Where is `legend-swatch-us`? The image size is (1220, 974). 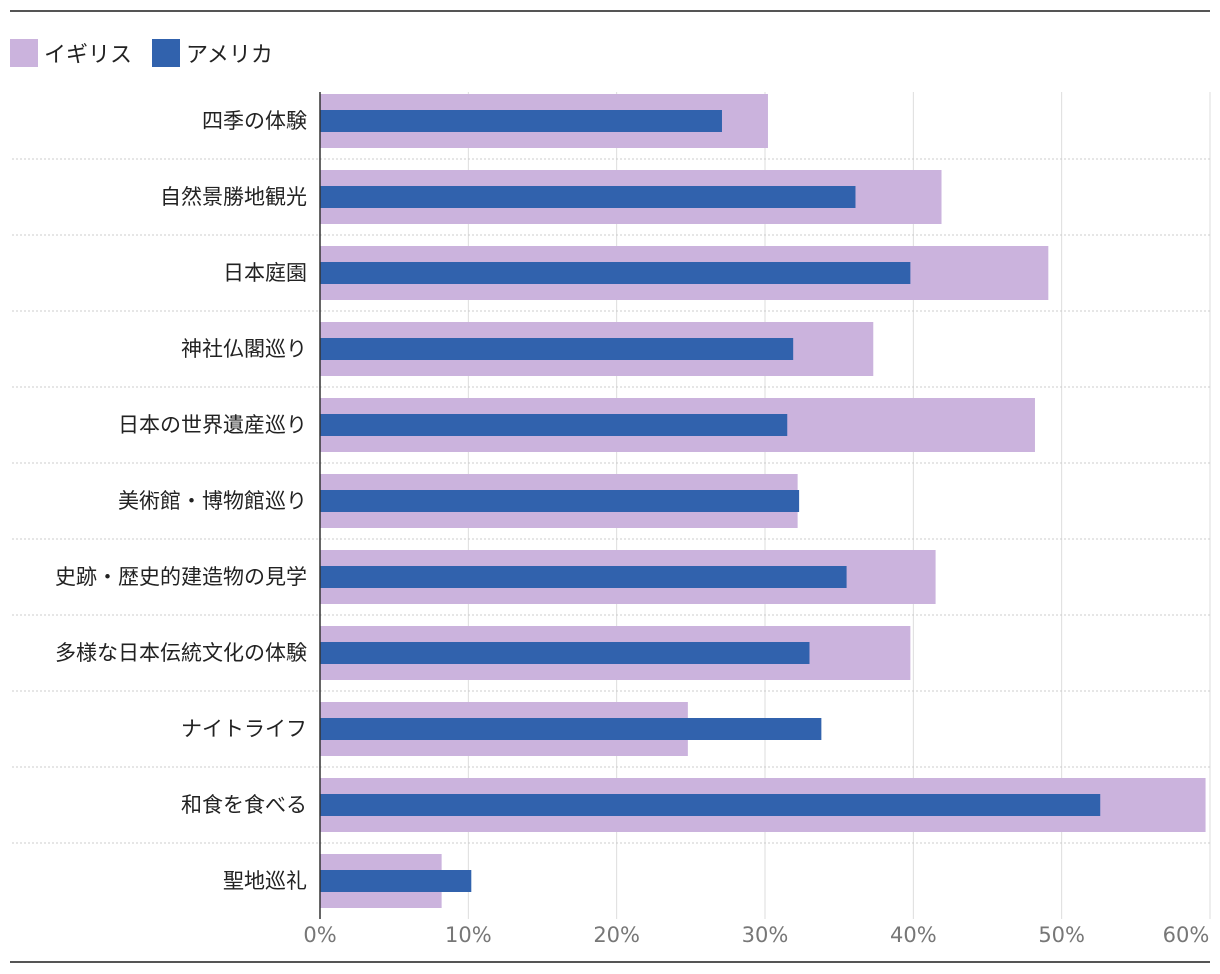
legend-swatch-us is located at coordinates (166, 53).